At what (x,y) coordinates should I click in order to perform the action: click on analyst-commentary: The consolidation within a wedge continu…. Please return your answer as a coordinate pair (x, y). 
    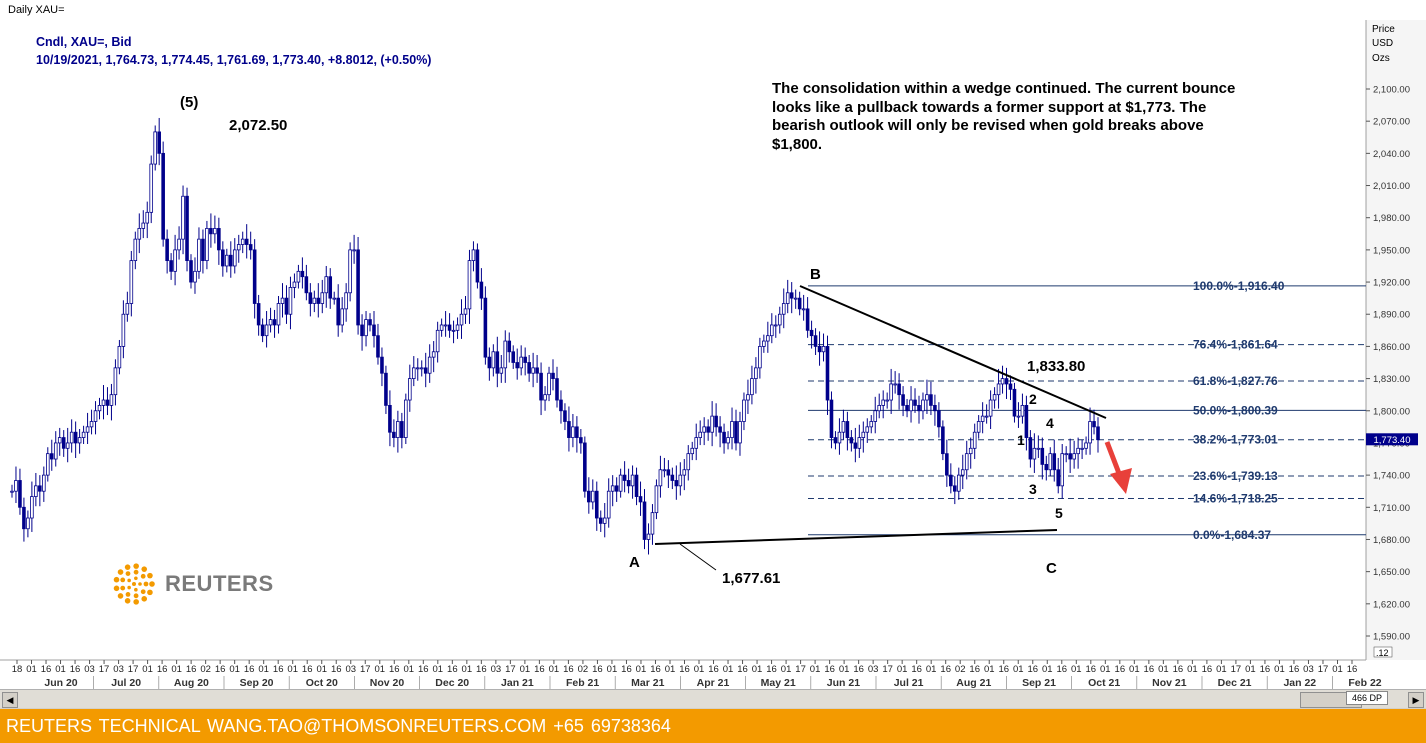
    Looking at the image, I should click on (1007, 117).